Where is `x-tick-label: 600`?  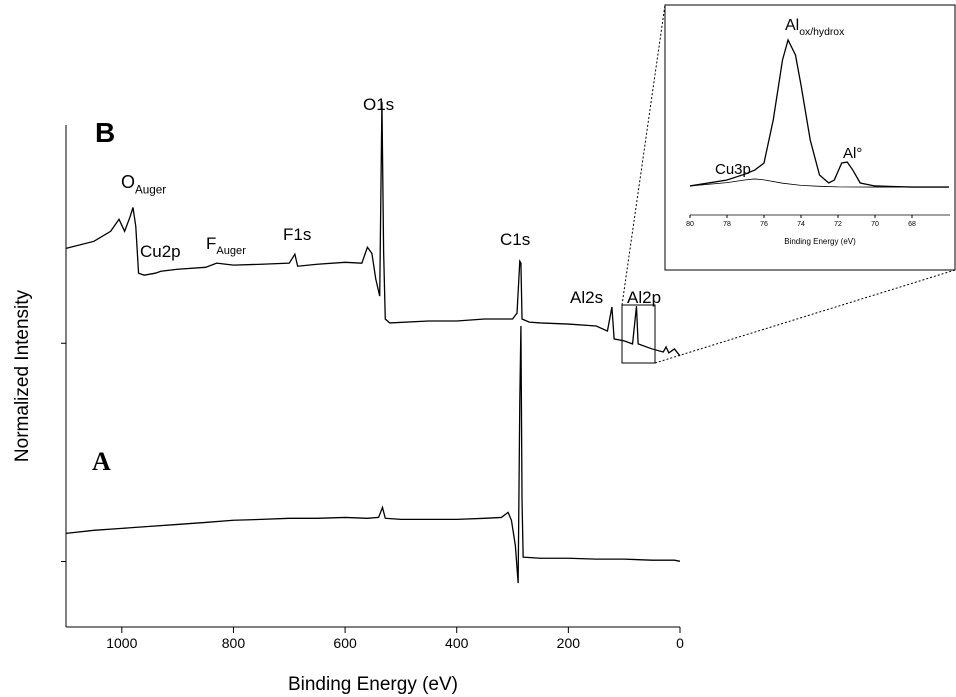 x-tick-label: 600 is located at coordinates (345, 643).